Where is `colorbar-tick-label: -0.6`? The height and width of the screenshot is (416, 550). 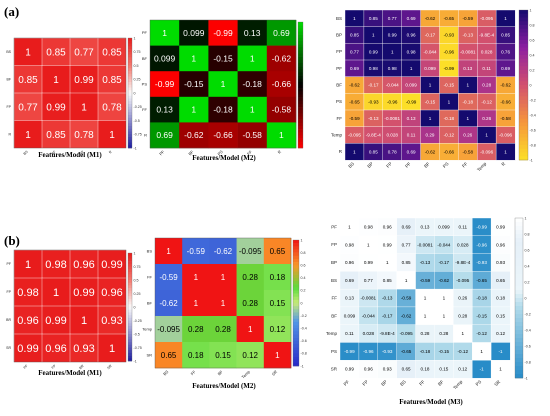
colorbar-tick-label: -0.6 is located at coordinates (304, 341).